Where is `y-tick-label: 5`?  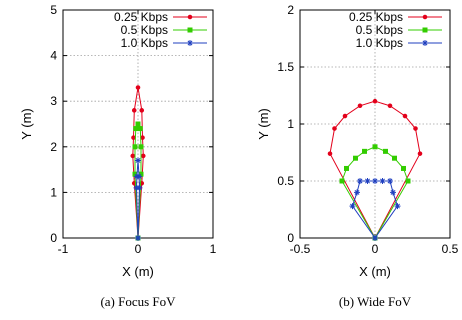
y-tick-label: 5 is located at coordinates (53, 10).